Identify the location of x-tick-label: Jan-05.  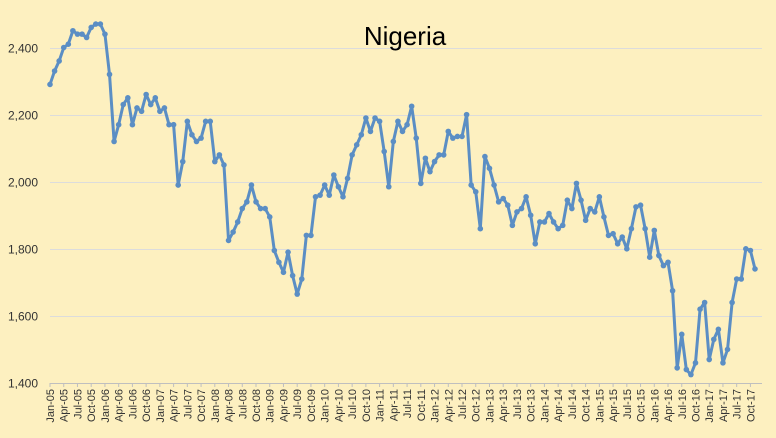
(51, 406).